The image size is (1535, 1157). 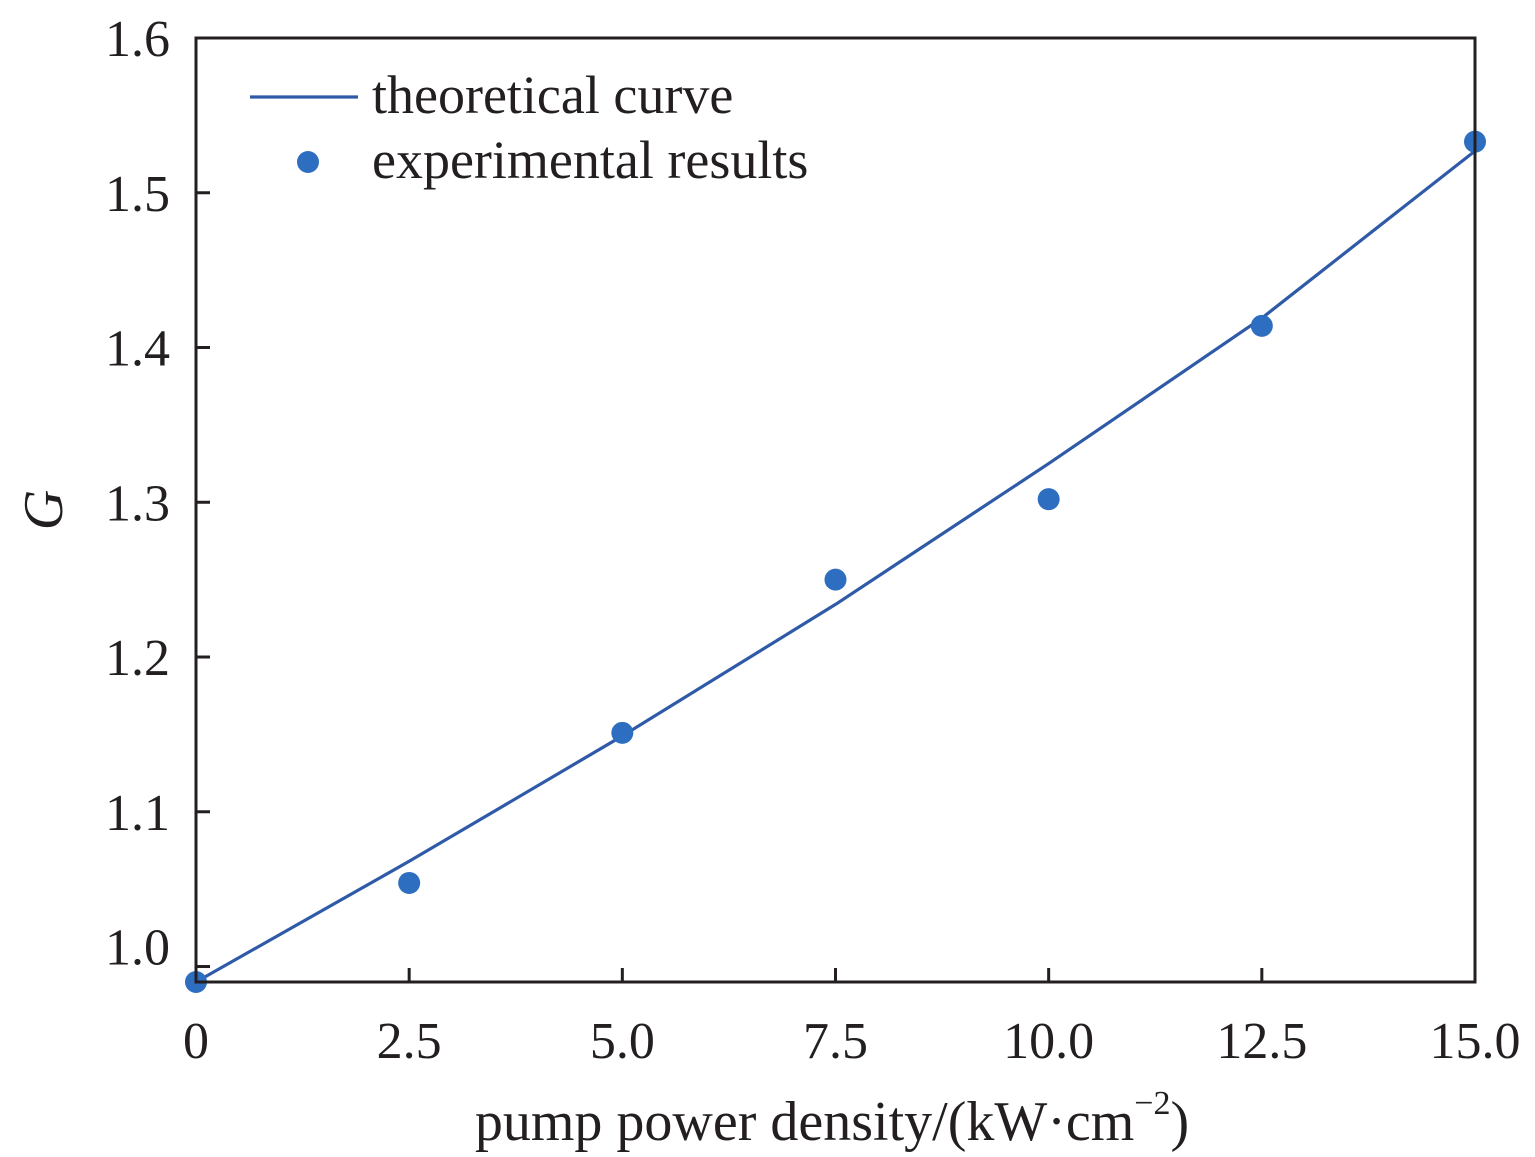 I want to click on legend-label-theoretical: theoretical curve, so click(x=552, y=95).